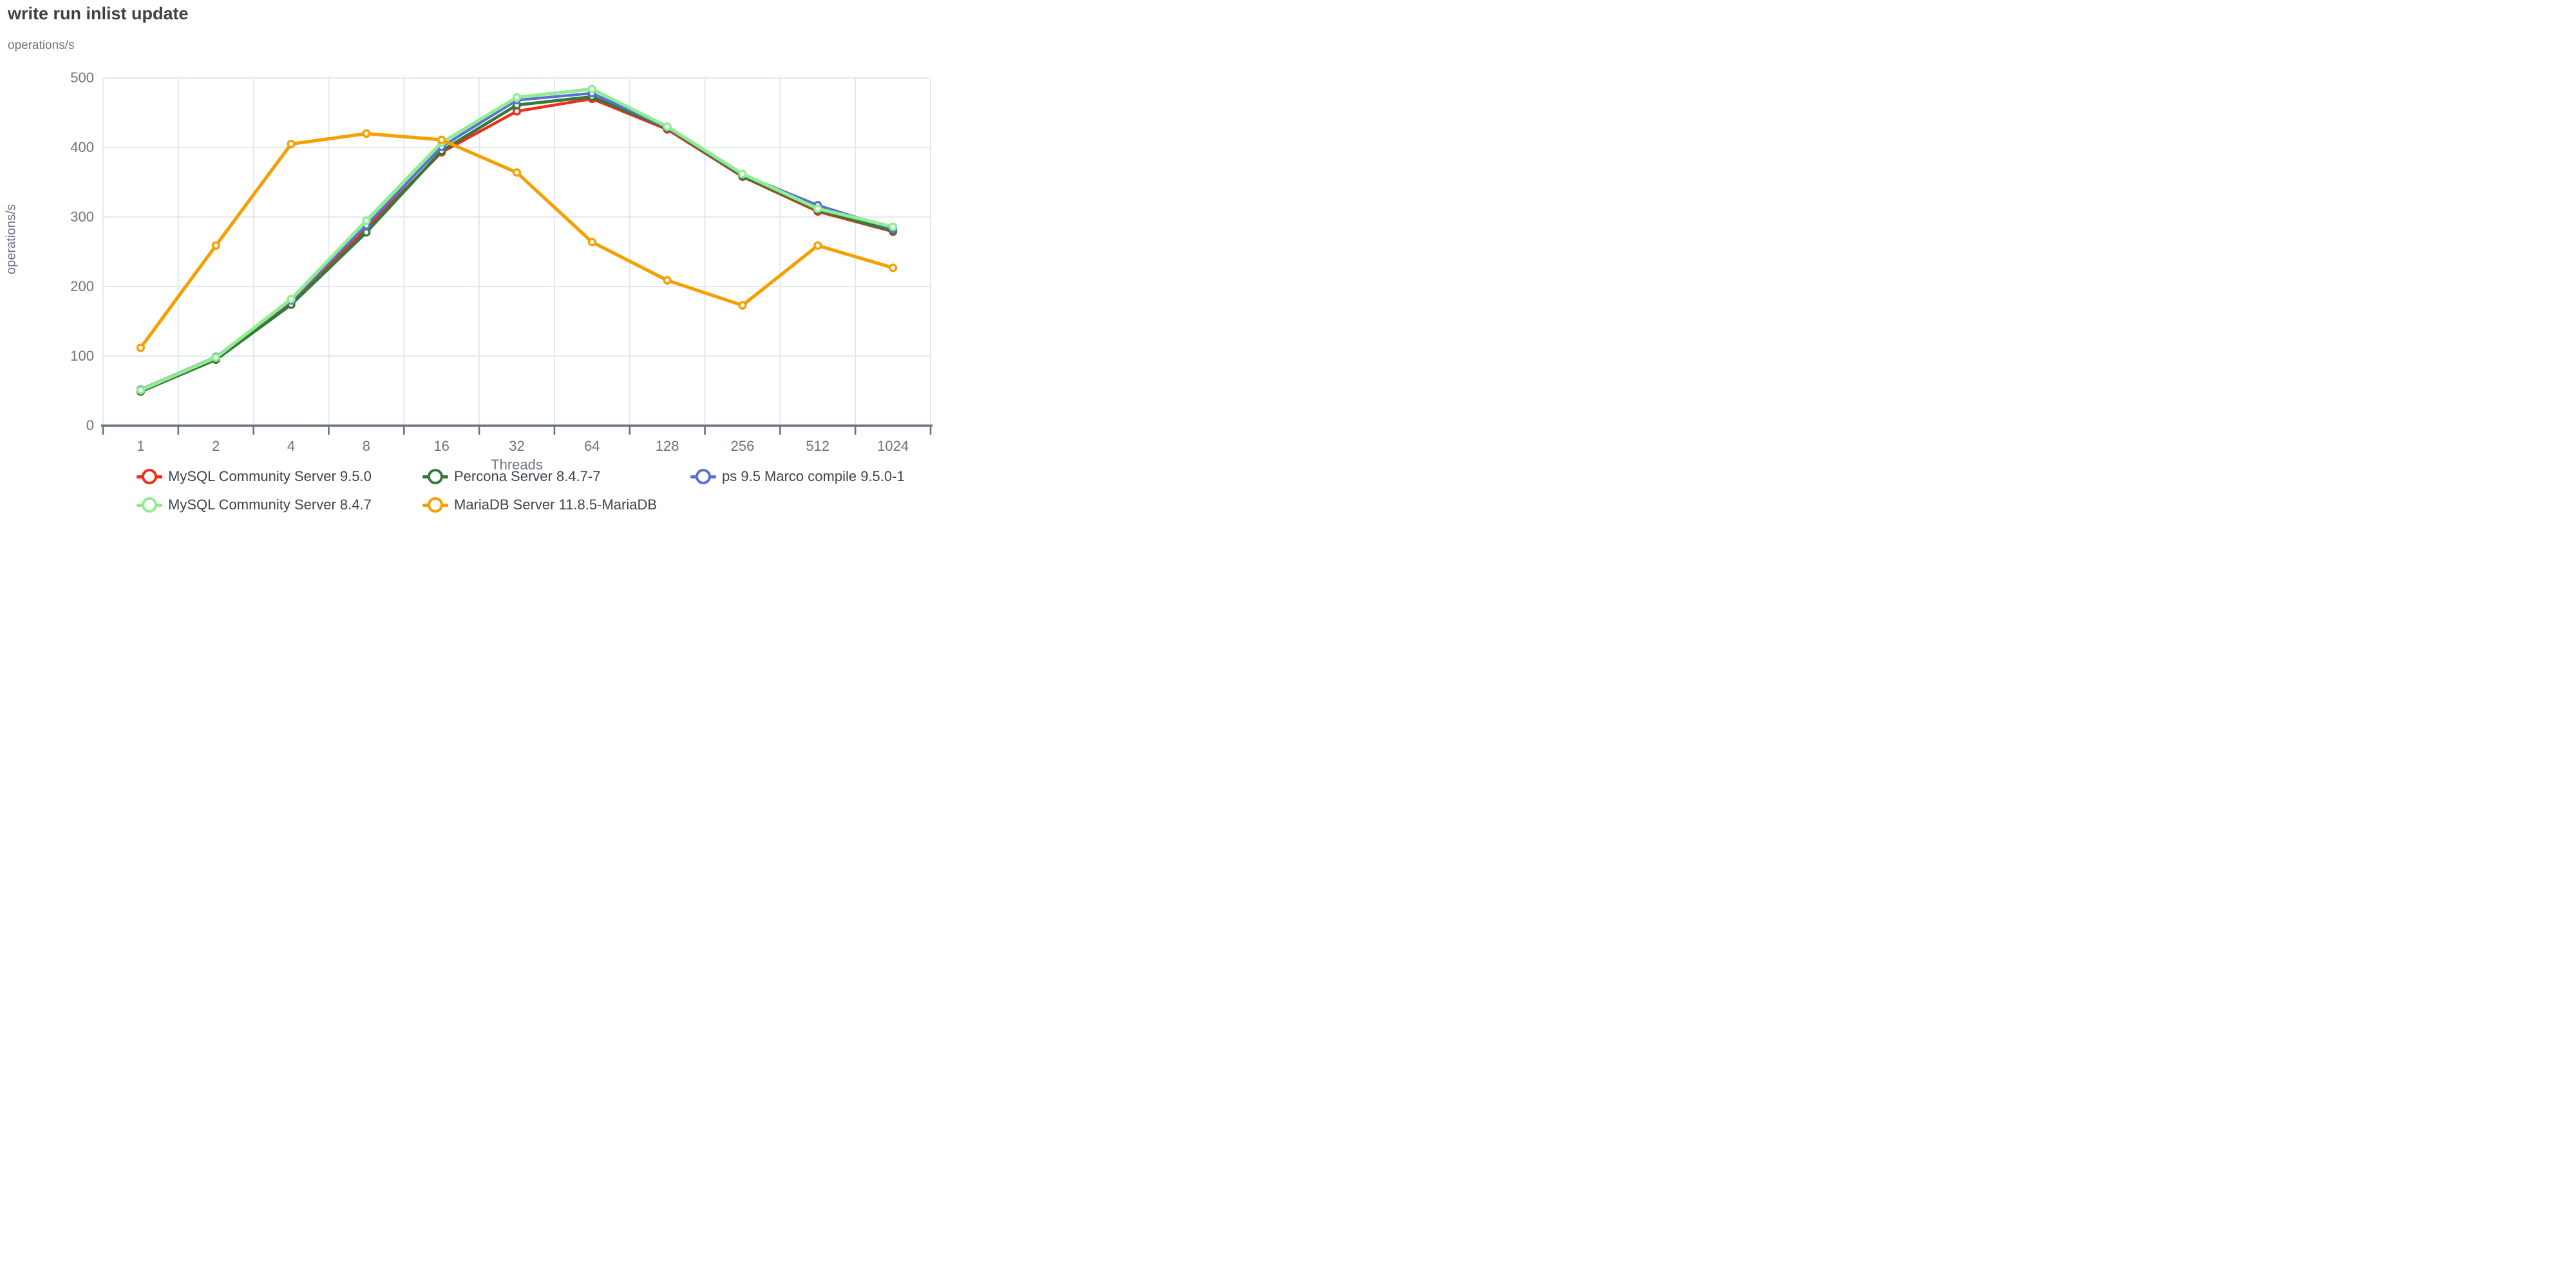 This screenshot has height=1288, width=2576. I want to click on x-tick-label: 64, so click(592, 446).